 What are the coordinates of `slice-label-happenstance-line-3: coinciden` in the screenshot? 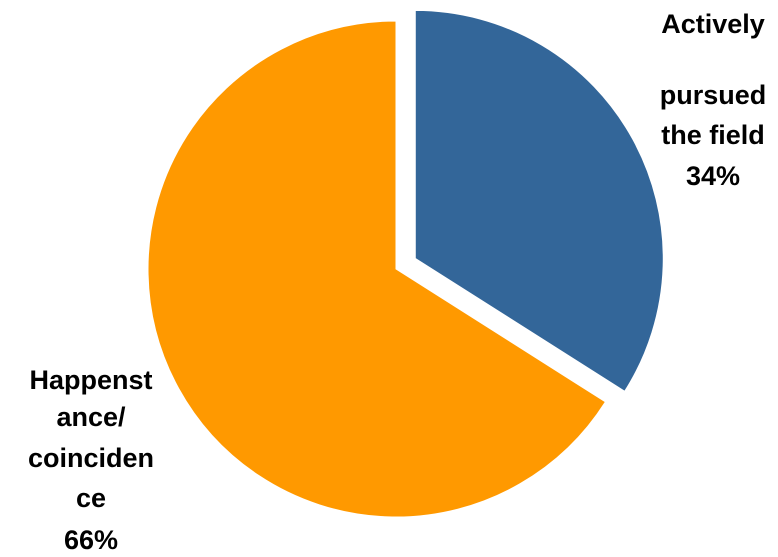 It's located at (91, 458).